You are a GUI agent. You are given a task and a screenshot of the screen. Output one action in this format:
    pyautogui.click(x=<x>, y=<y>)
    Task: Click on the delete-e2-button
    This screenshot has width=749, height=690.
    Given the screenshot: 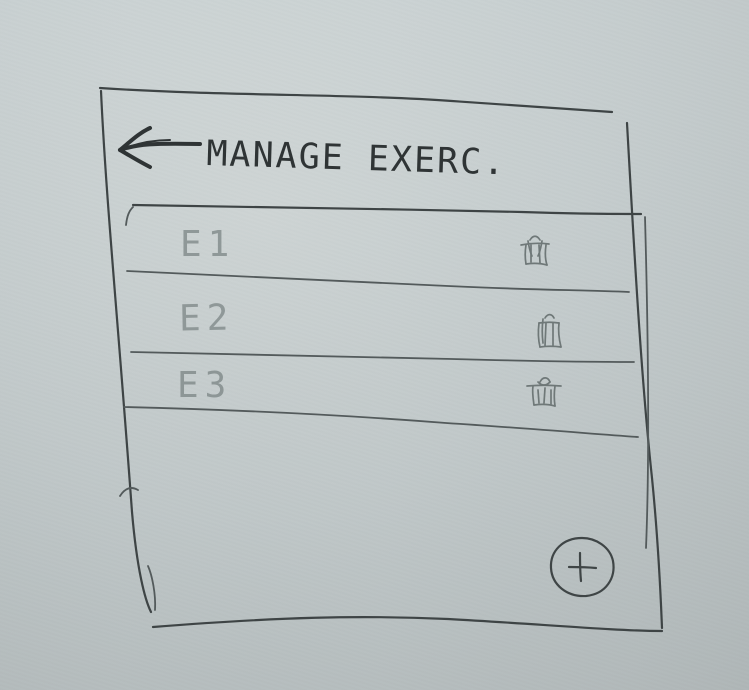 What is the action you would take?
    pyautogui.click(x=548, y=331)
    